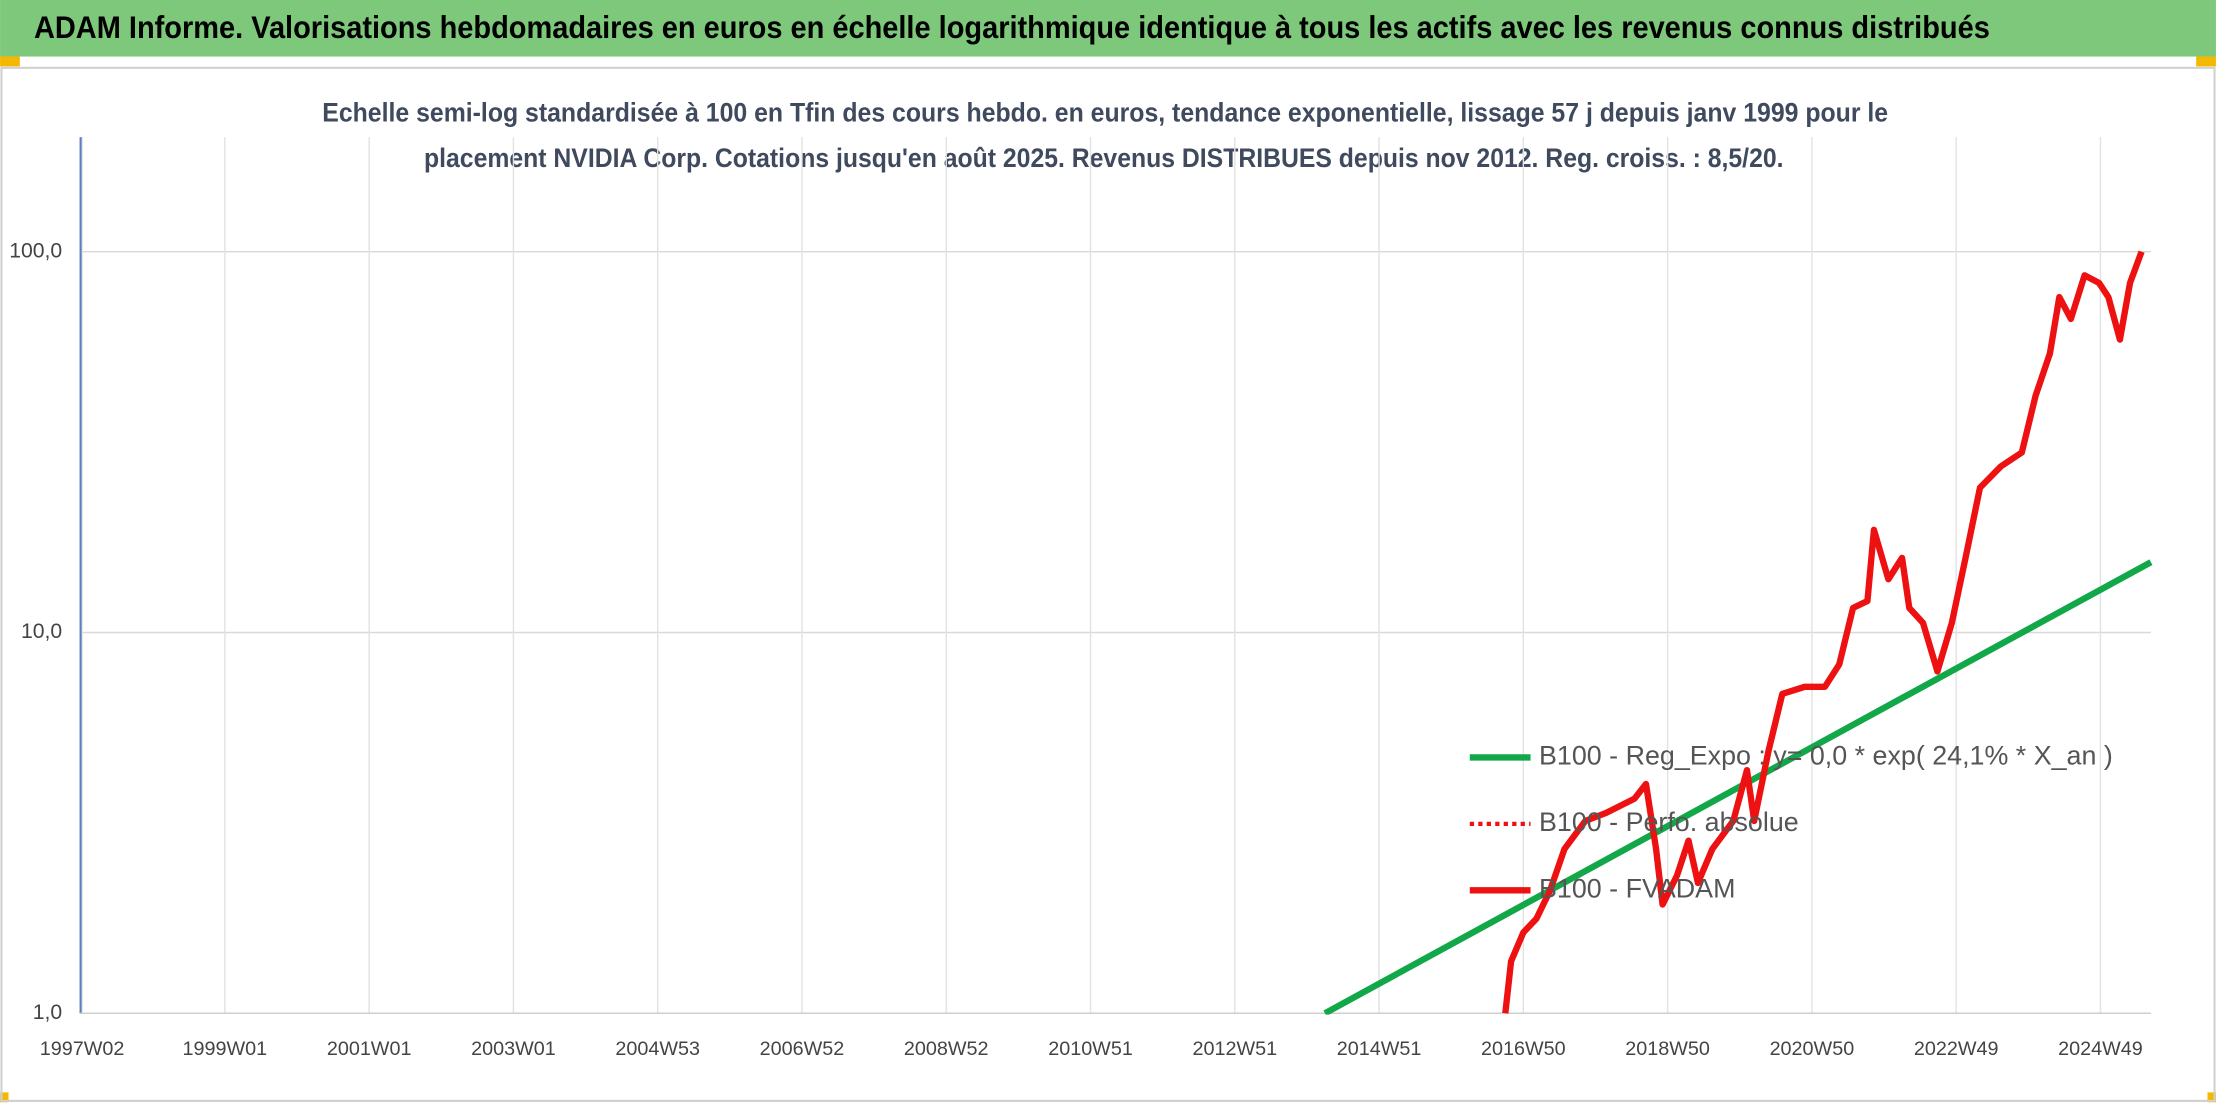 This screenshot has height=1103, width=2216. Describe the element at coordinates (1669, 822) in the screenshot. I see `legend-label: B100 - Perfo. absolue` at that location.